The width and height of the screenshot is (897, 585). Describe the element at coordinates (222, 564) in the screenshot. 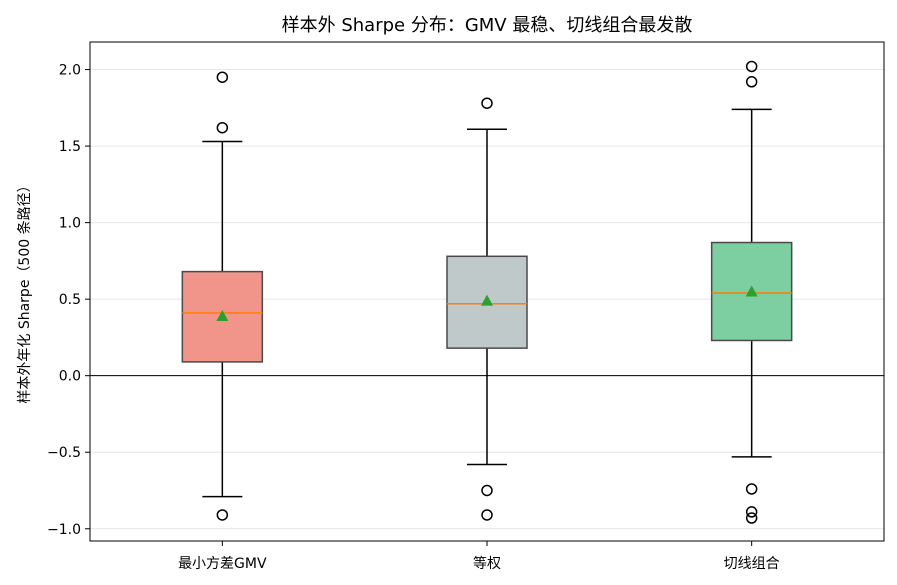

I see `x-tick-label: 最小方差GMV` at that location.